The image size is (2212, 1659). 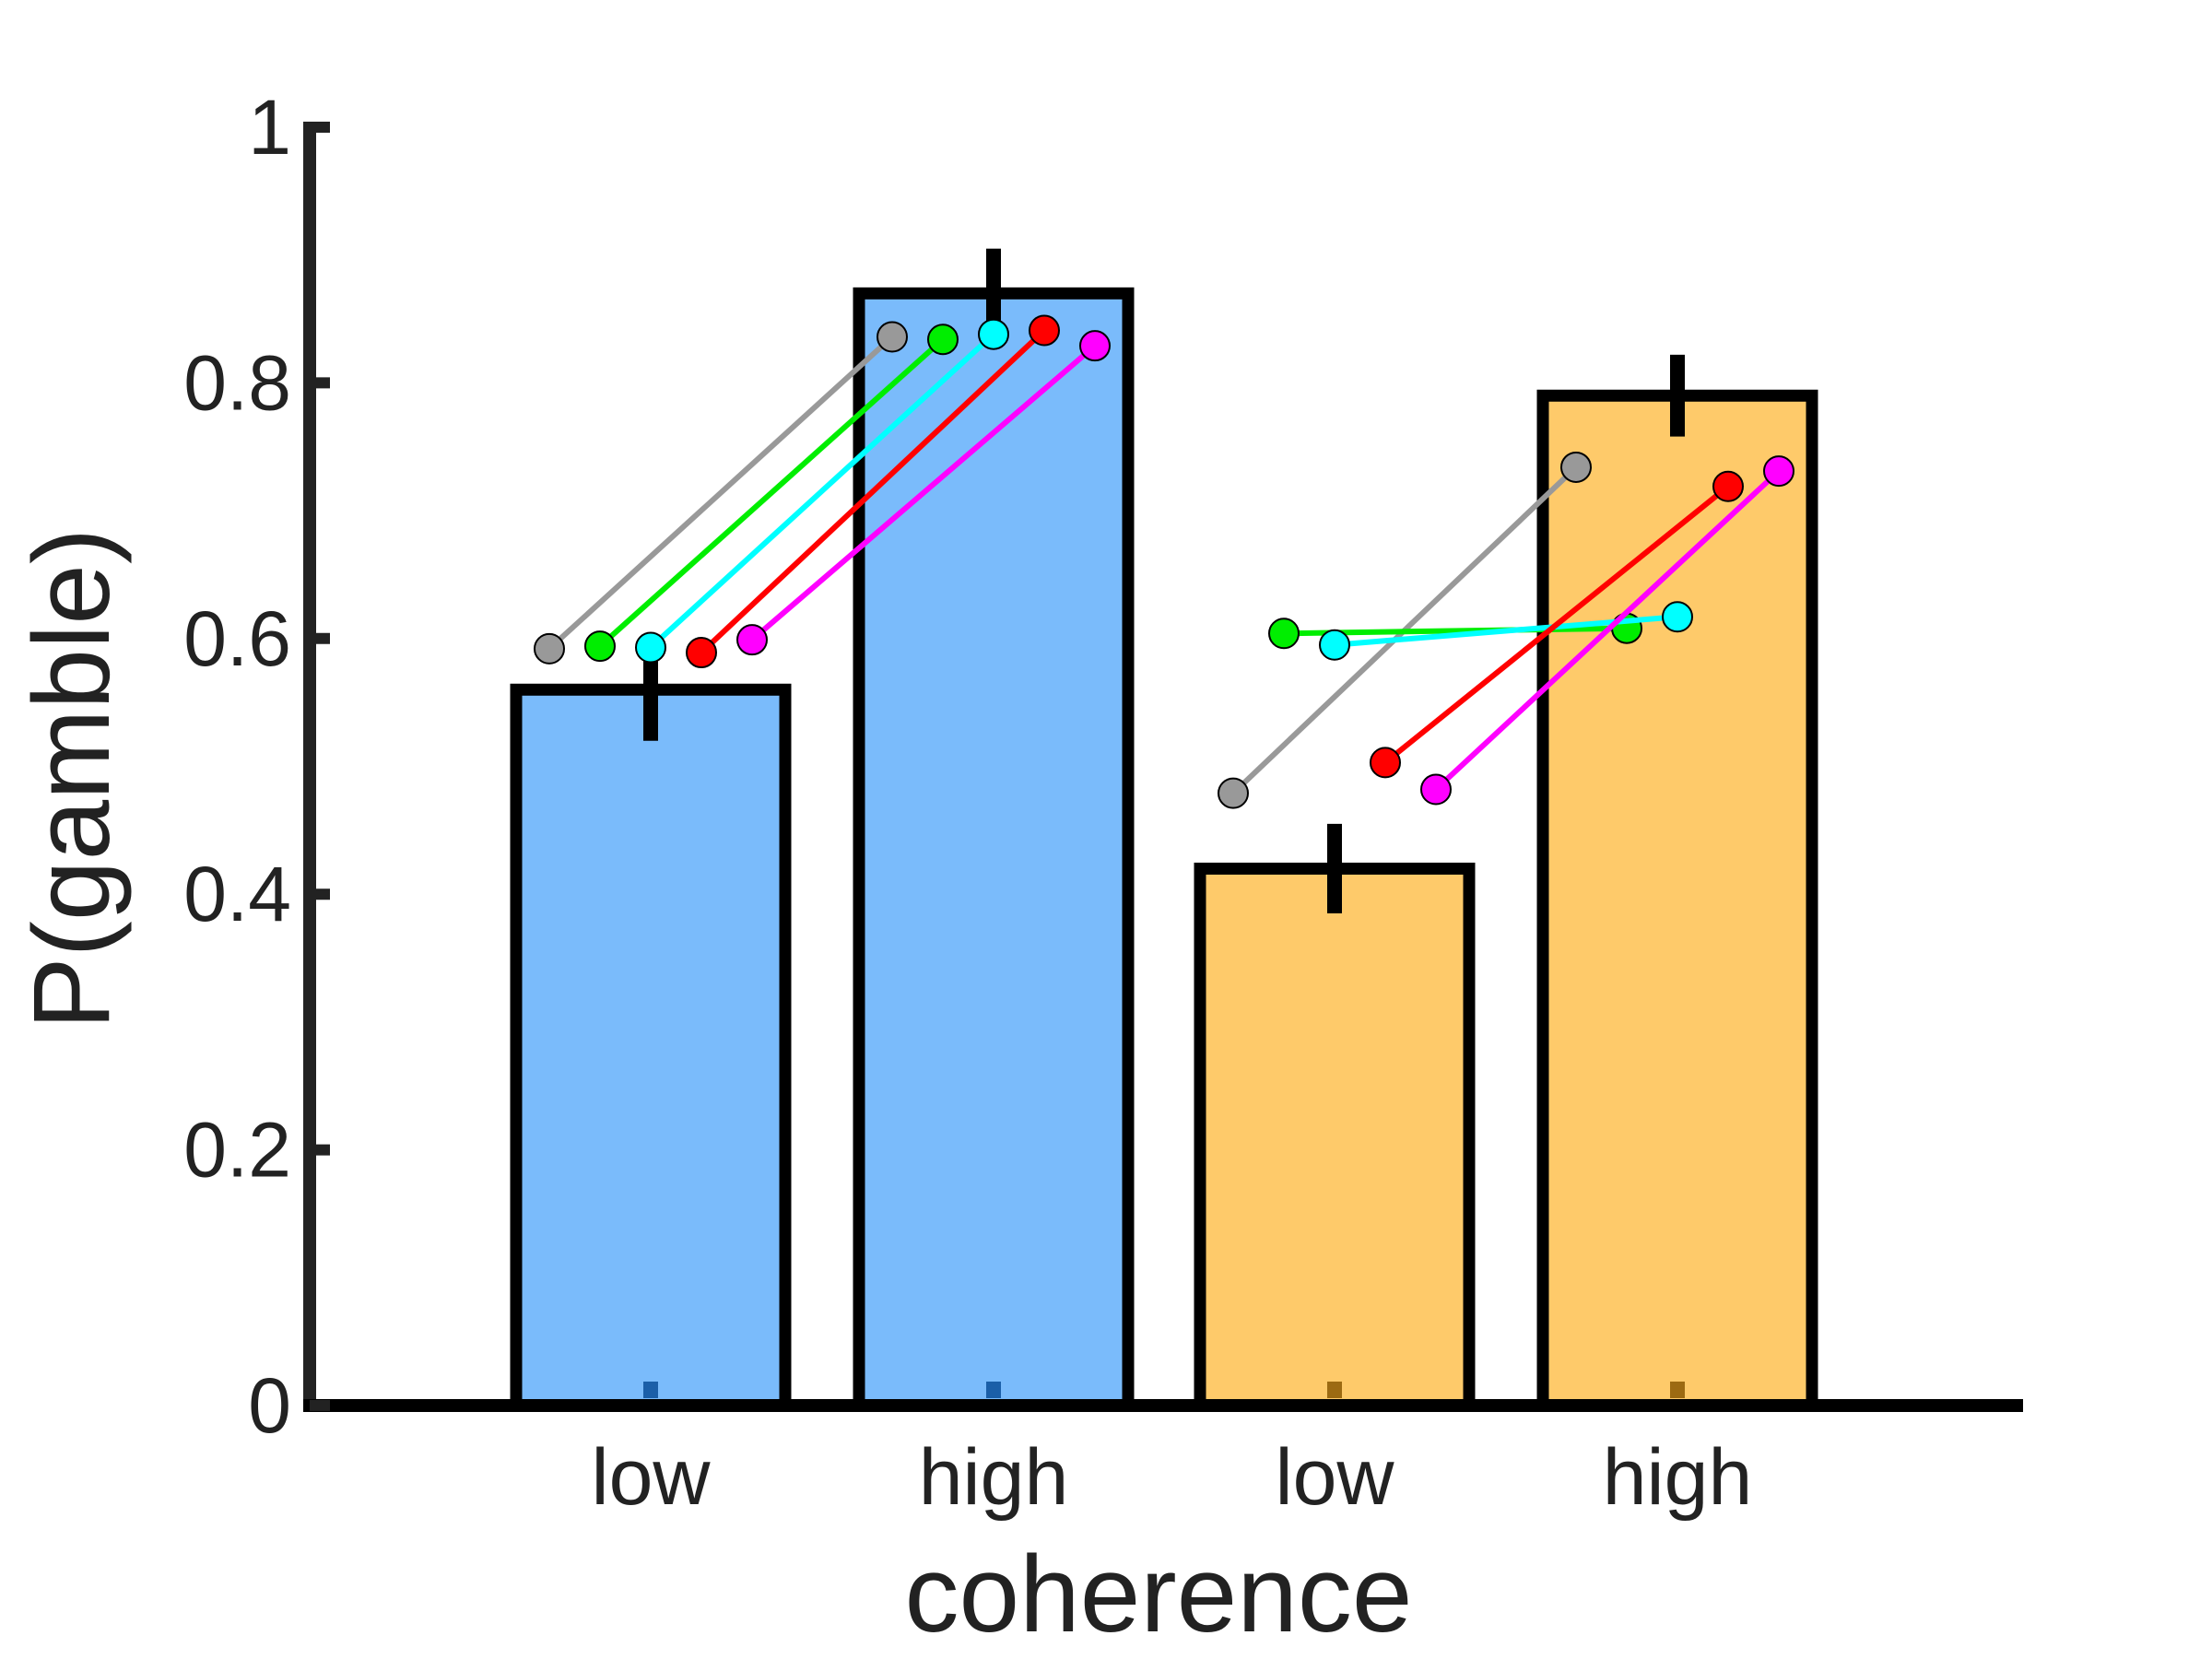 I want to click on subject-point-8-high, so click(x=1677, y=617).